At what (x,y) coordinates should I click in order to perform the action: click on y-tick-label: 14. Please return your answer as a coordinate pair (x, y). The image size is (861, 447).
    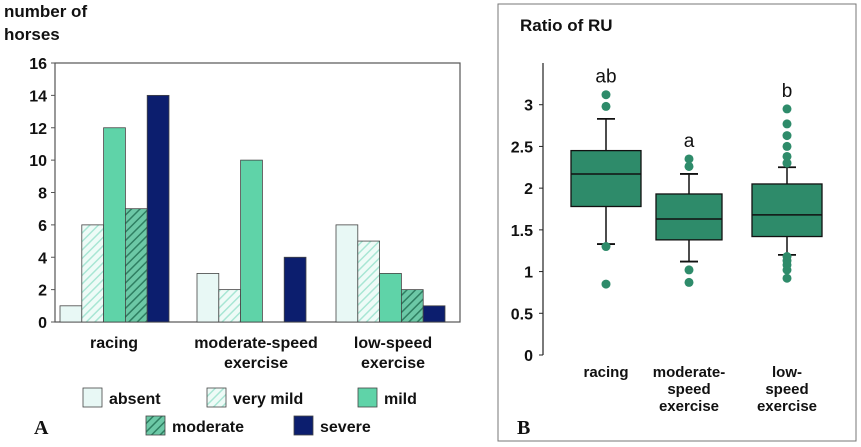
    Looking at the image, I should click on (38, 96).